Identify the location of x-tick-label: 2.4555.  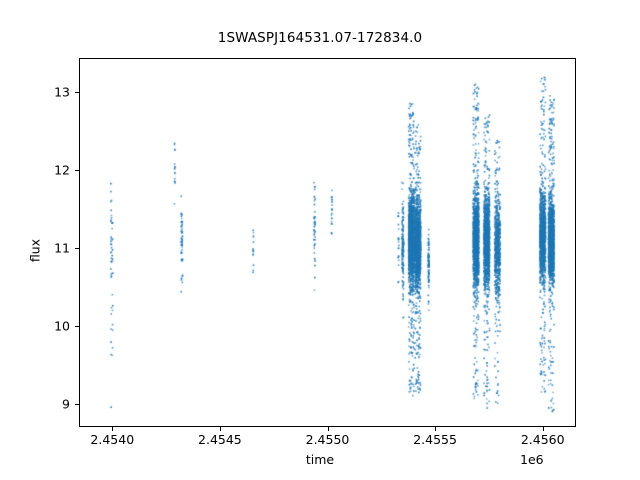
(435, 439).